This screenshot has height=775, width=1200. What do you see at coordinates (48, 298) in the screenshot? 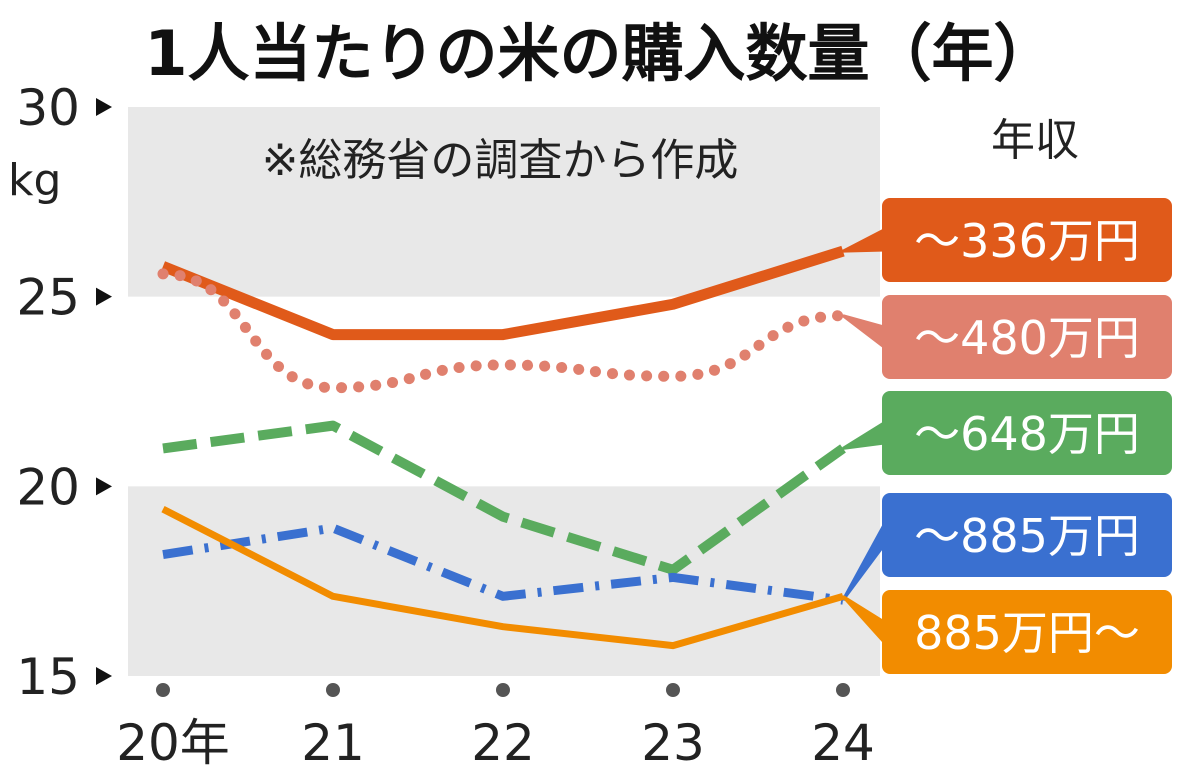
I see `y-tick-label: 25` at bounding box center [48, 298].